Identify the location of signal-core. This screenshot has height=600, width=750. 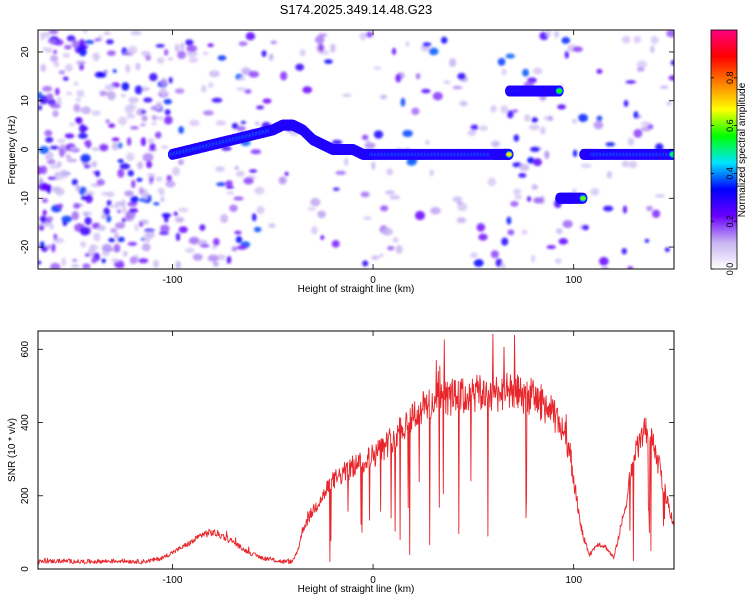
(583, 198).